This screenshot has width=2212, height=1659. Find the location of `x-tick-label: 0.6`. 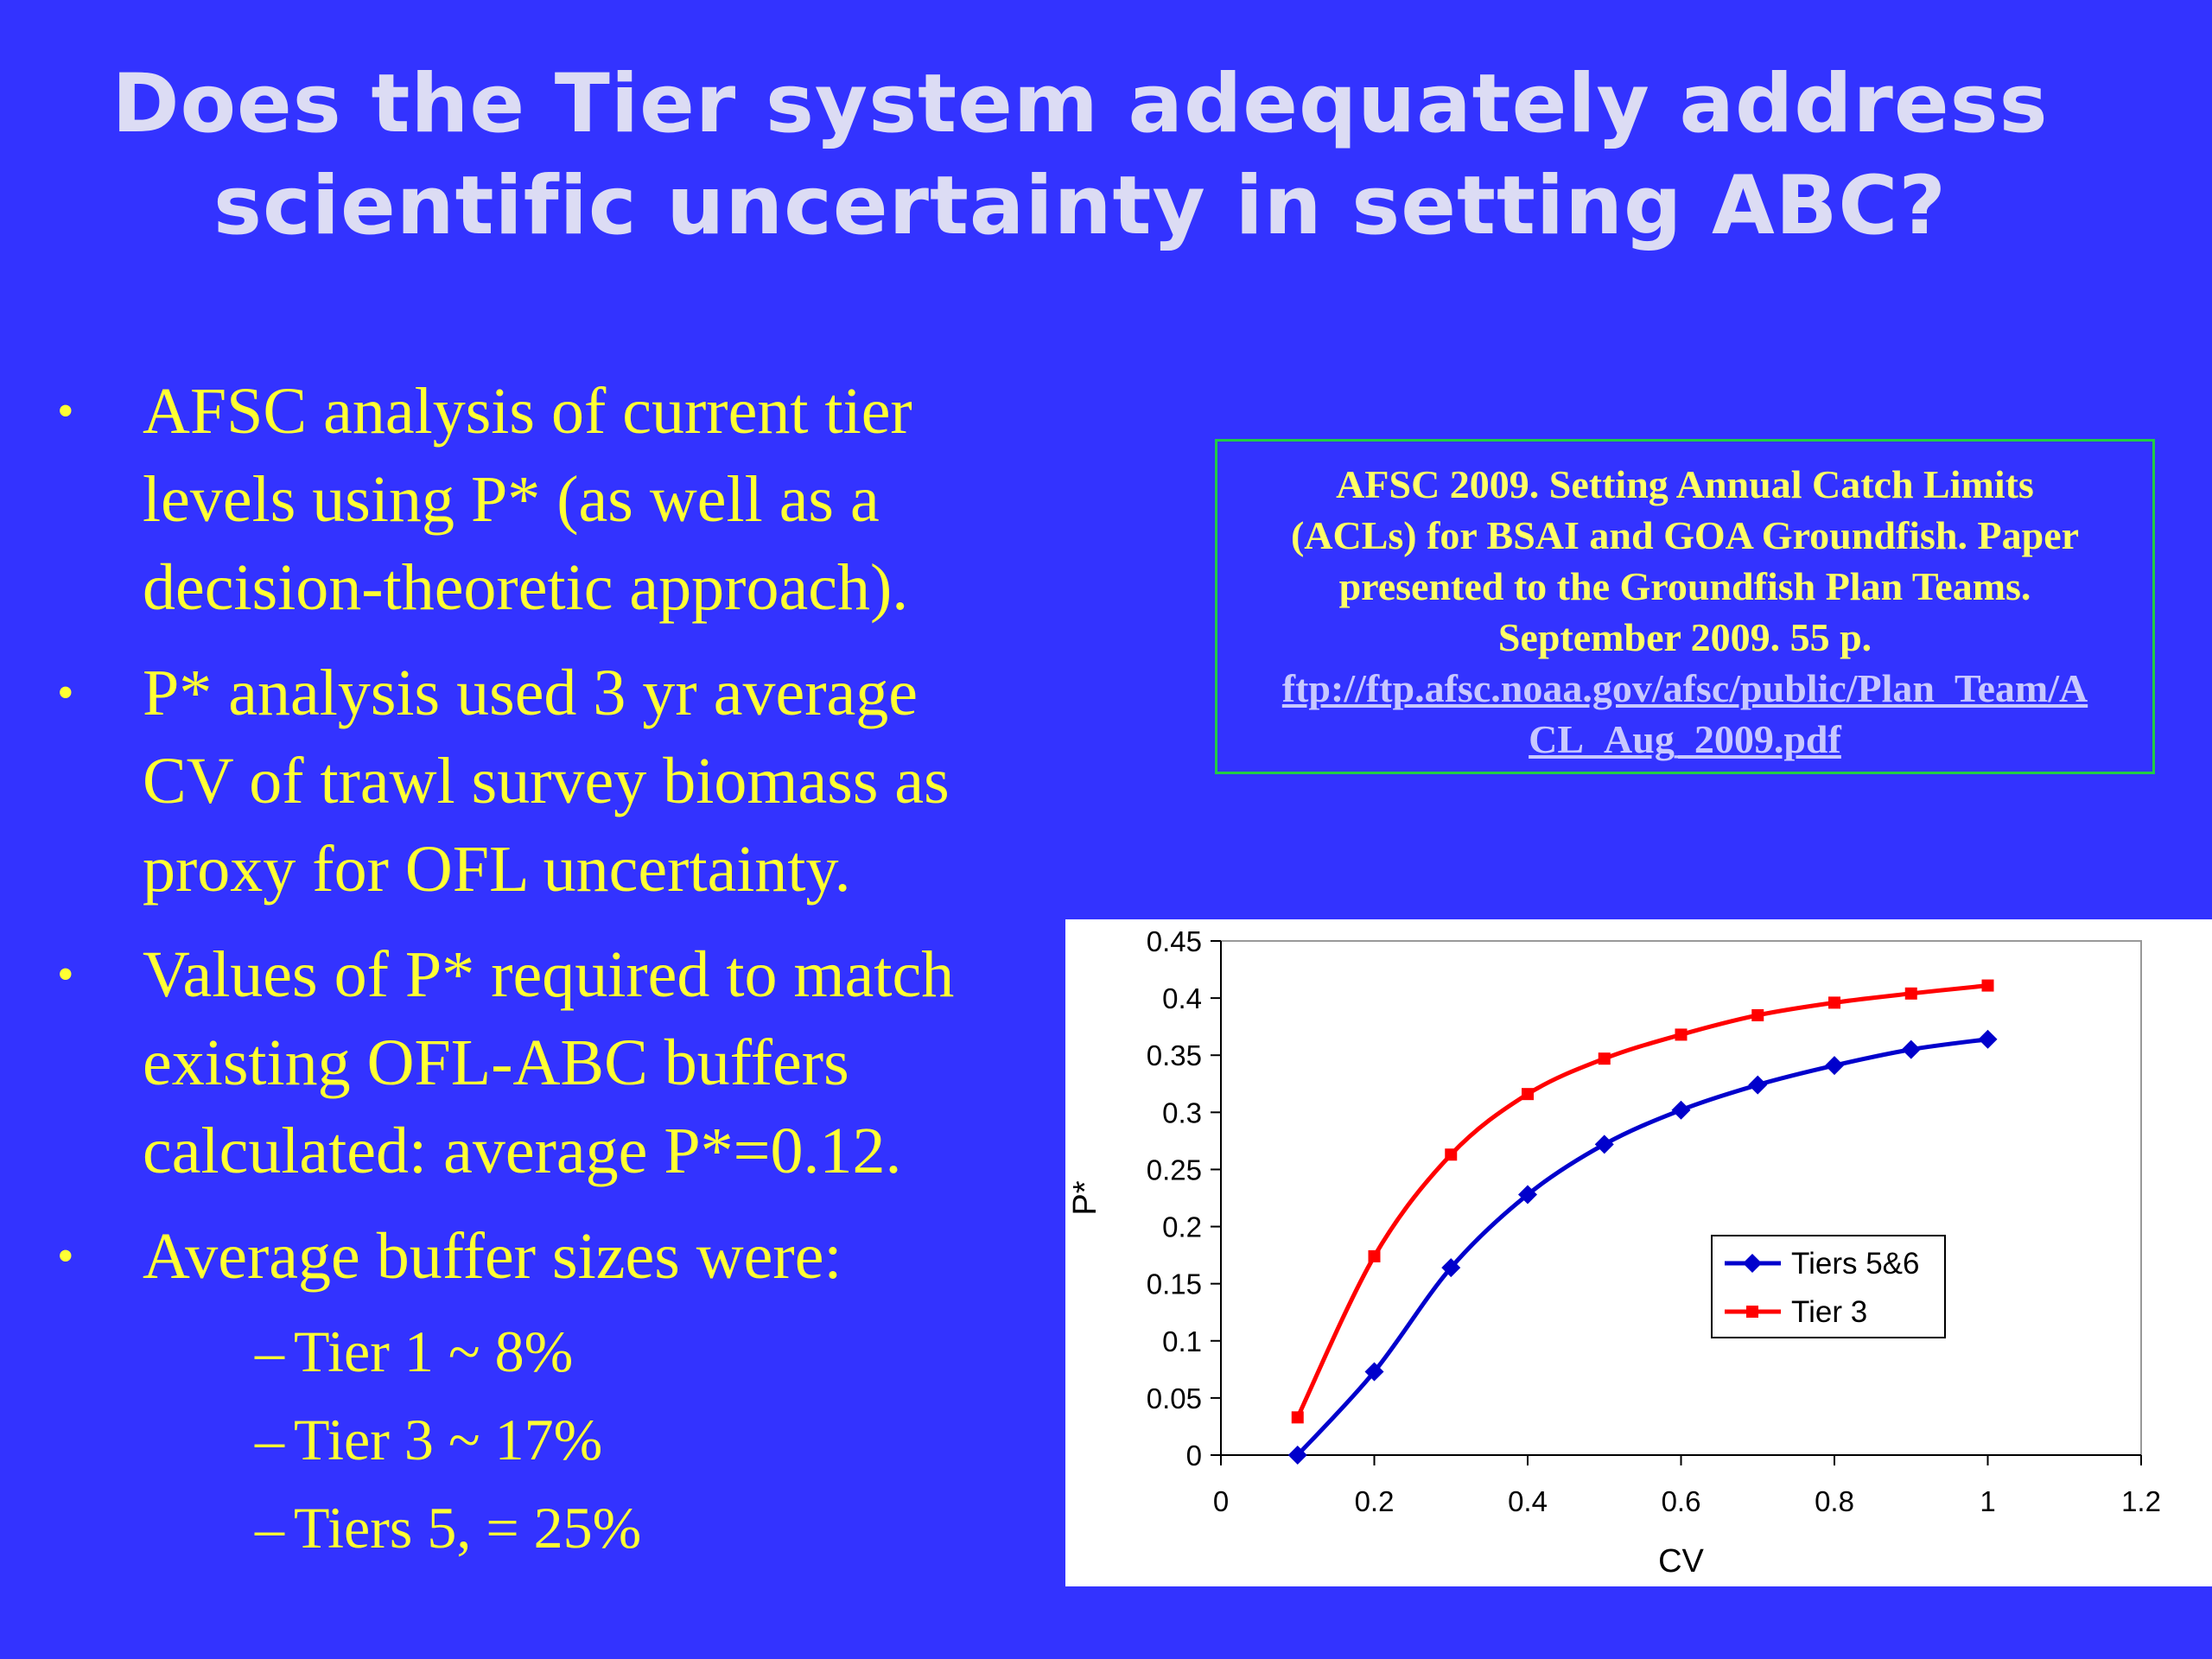

x-tick-label: 0.6 is located at coordinates (1681, 1501).